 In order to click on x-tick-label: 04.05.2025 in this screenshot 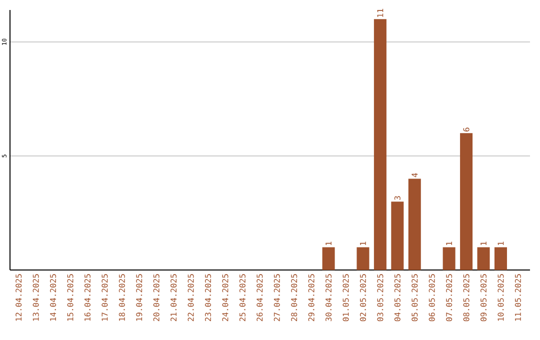, I will do `click(397, 298)`.